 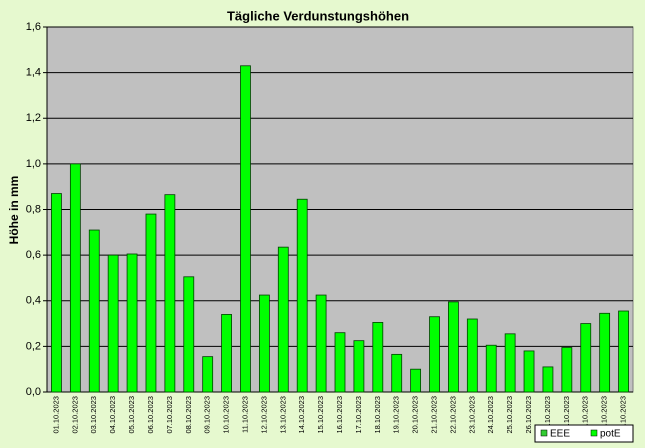 What do you see at coordinates (560, 434) in the screenshot?
I see `legend-label: EEE` at bounding box center [560, 434].